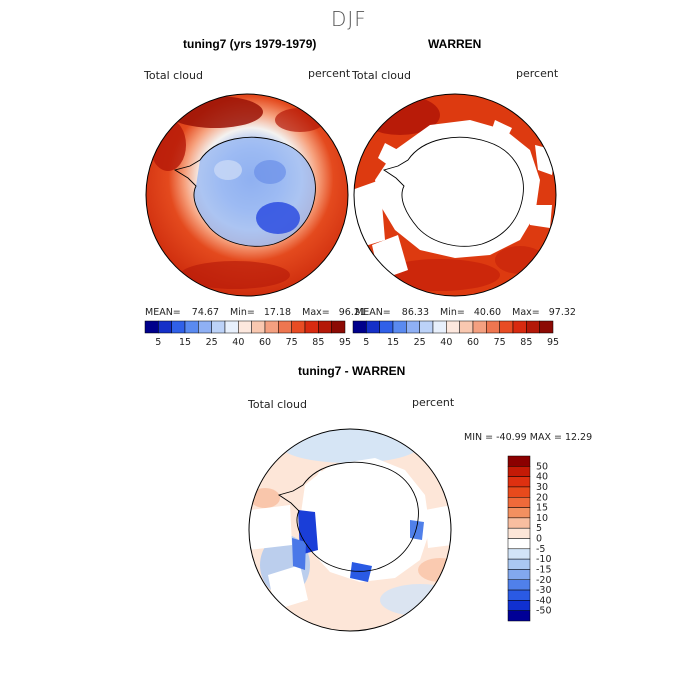  I want to click on obs-colorbar-tick-label: 15, so click(393, 342).